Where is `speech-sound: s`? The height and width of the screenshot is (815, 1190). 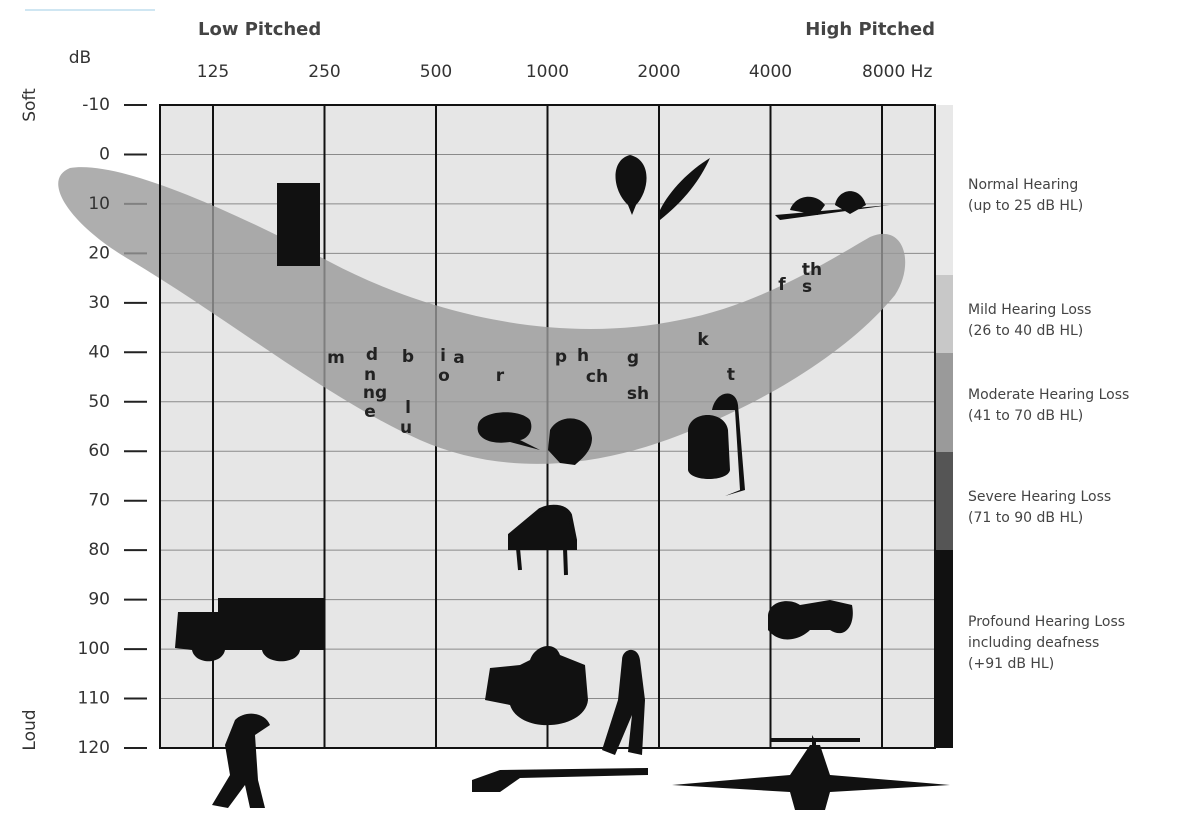 speech-sound: s is located at coordinates (807, 287).